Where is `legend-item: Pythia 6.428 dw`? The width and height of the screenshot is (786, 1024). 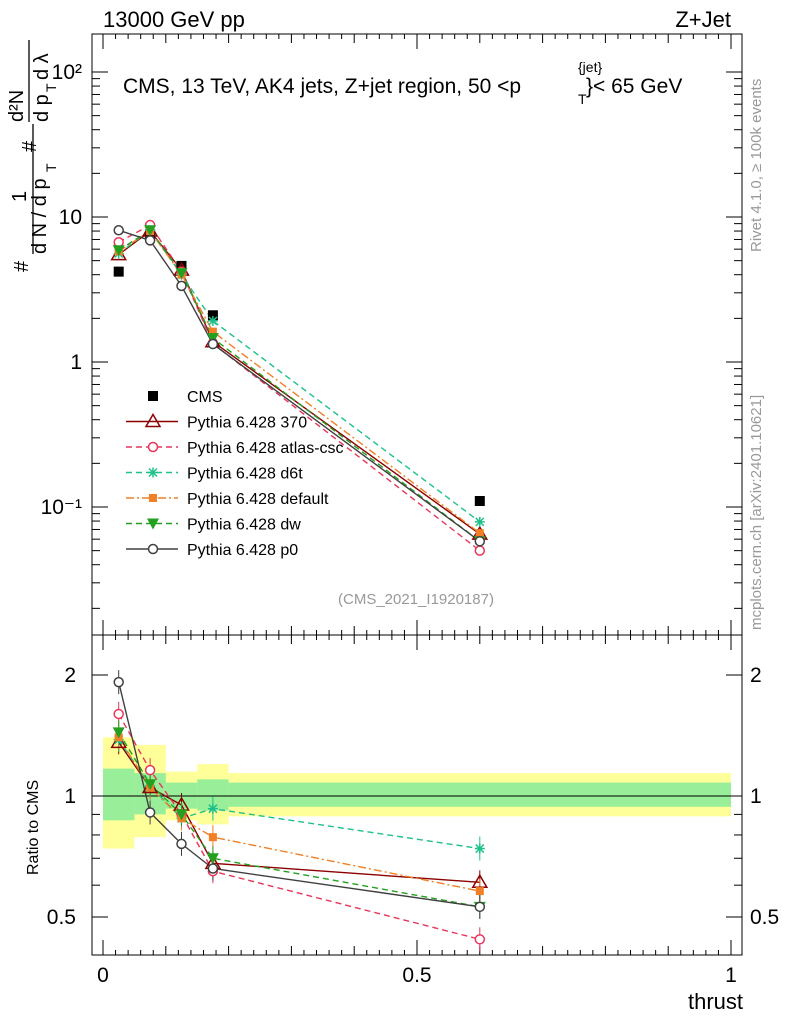
legend-item: Pythia 6.428 dw is located at coordinates (213, 525).